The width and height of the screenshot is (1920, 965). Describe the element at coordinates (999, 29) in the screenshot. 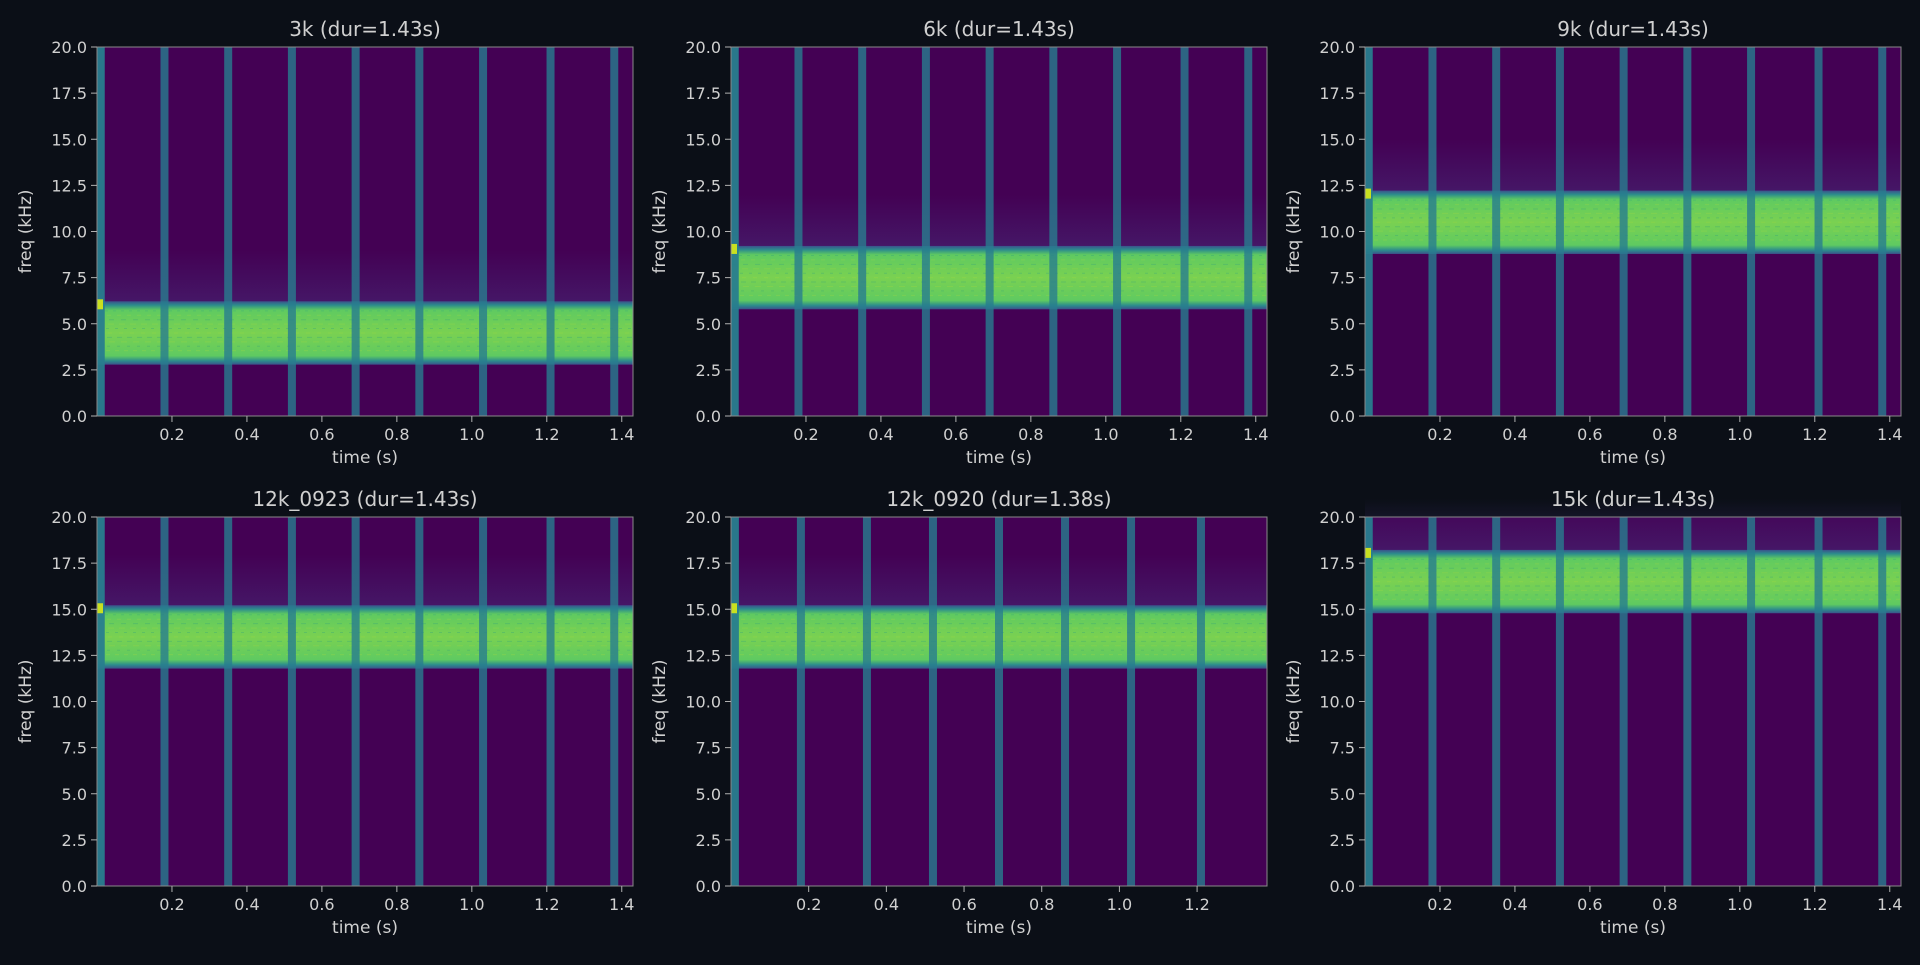

I see `chart-title: 6k (dur=1.43s)` at that location.